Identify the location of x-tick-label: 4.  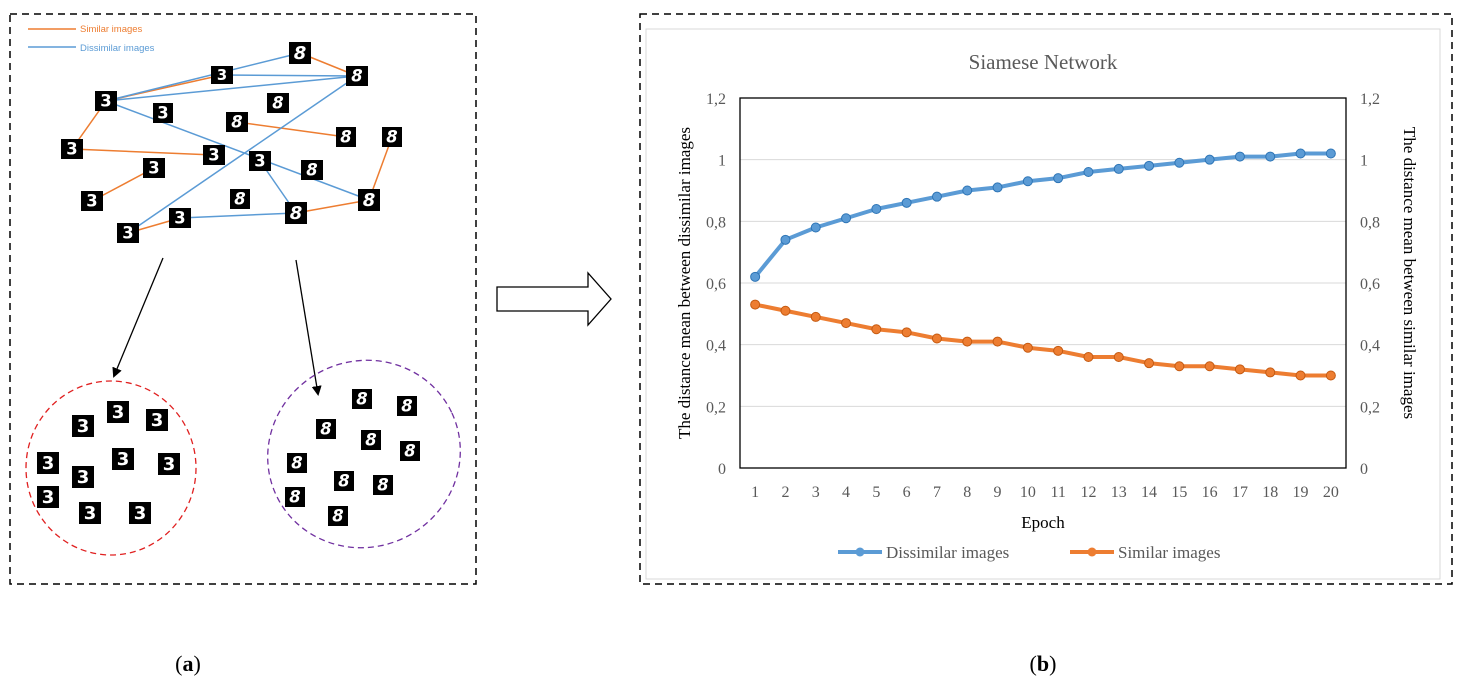
(846, 492).